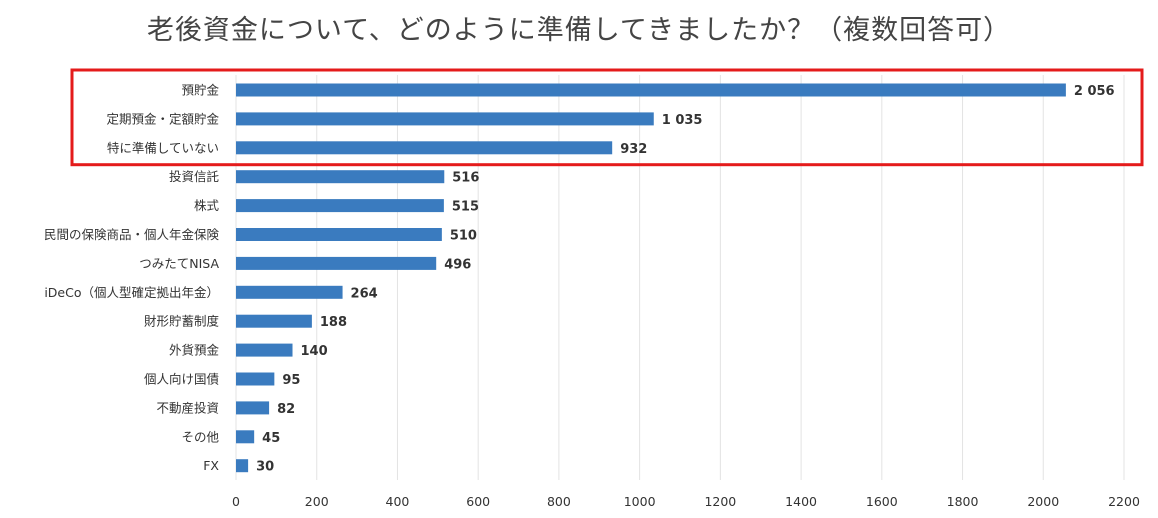 Image resolution: width=1158 pixels, height=518 pixels. Describe the element at coordinates (181, 379) in the screenshot. I see `category-label-10: 個人向け国債` at that location.